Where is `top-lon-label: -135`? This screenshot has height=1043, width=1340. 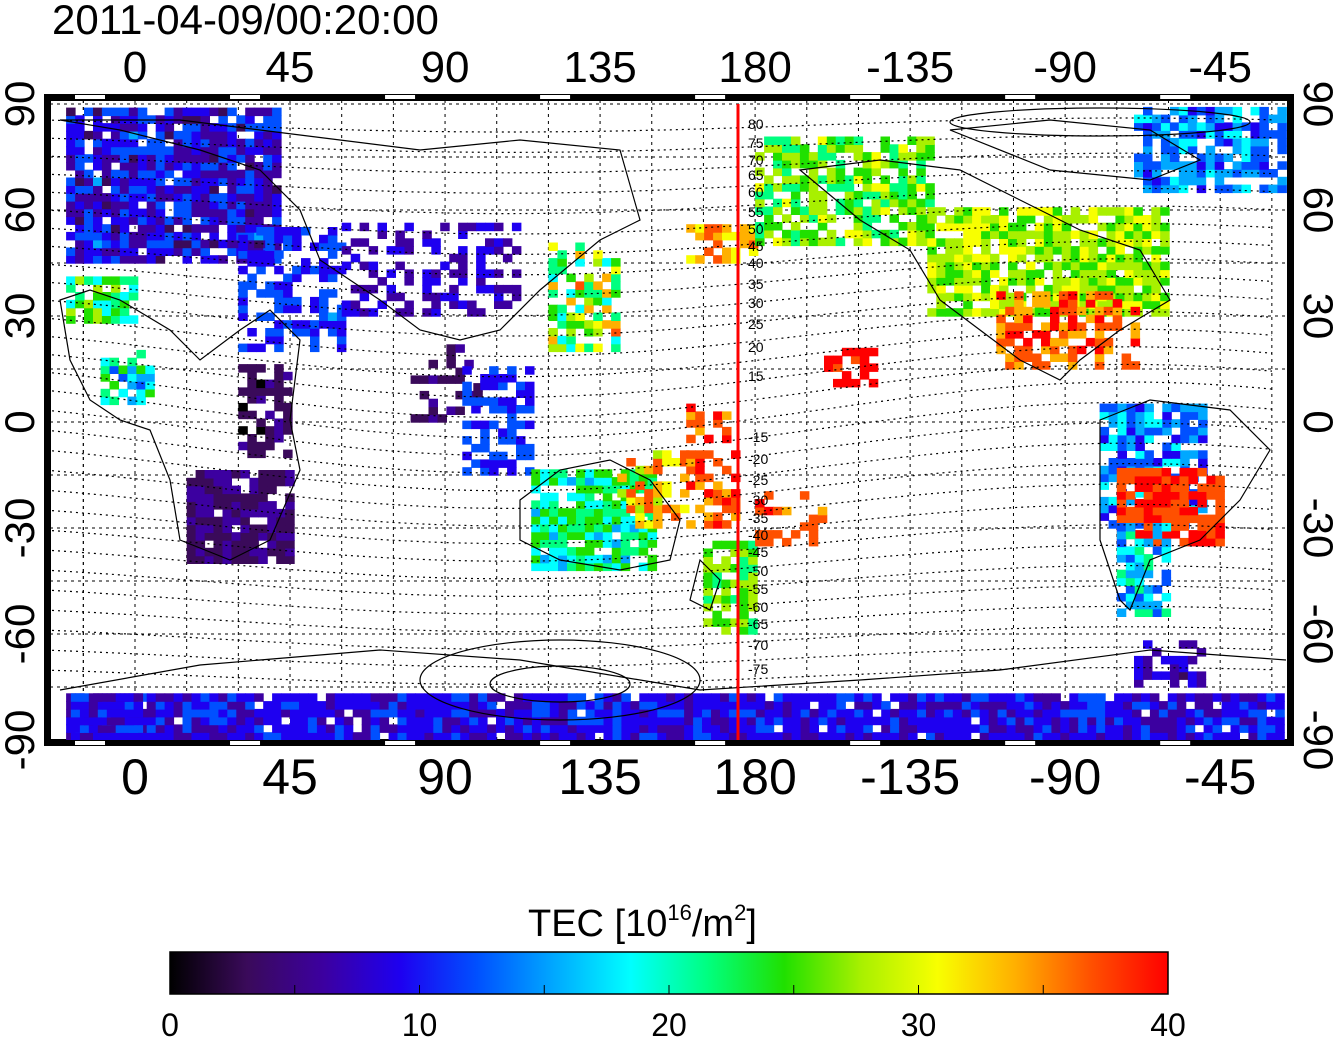
top-lon-label: -135 is located at coordinates (910, 67).